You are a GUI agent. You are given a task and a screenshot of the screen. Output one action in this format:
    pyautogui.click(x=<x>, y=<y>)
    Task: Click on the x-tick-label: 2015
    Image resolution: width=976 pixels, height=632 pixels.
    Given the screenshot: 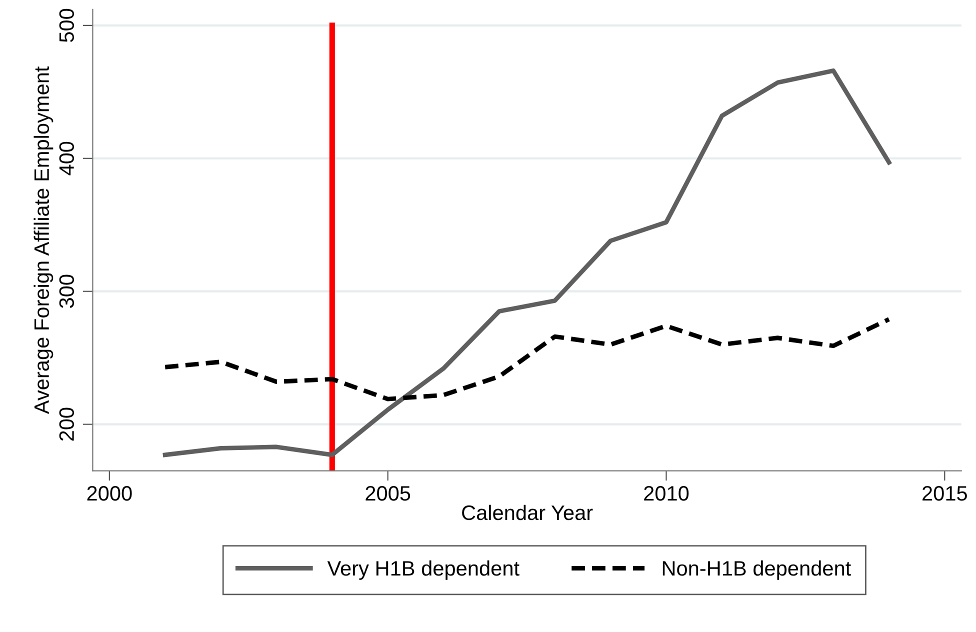 What is the action you would take?
    pyautogui.click(x=944, y=493)
    